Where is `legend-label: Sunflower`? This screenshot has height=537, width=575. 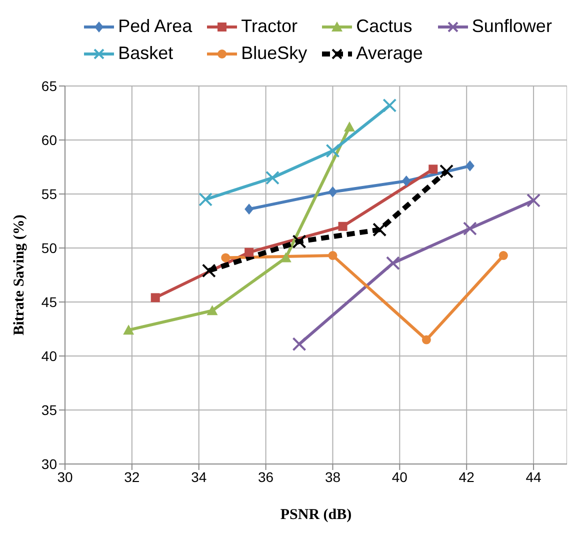 legend-label: Sunflower is located at coordinates (512, 26).